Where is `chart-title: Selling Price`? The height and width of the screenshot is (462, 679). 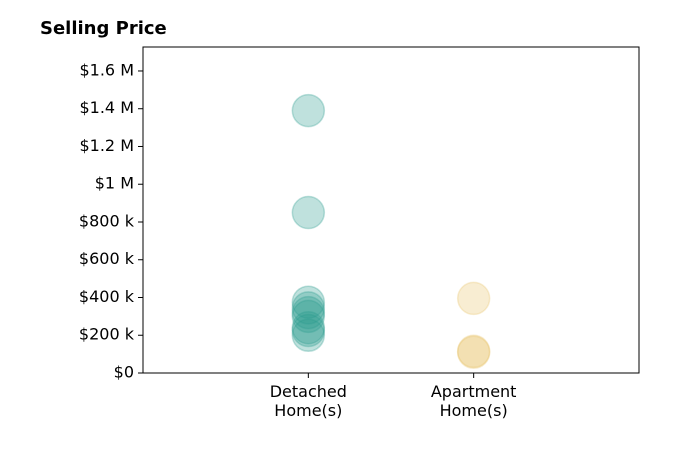 chart-title: Selling Price is located at coordinates (103, 28).